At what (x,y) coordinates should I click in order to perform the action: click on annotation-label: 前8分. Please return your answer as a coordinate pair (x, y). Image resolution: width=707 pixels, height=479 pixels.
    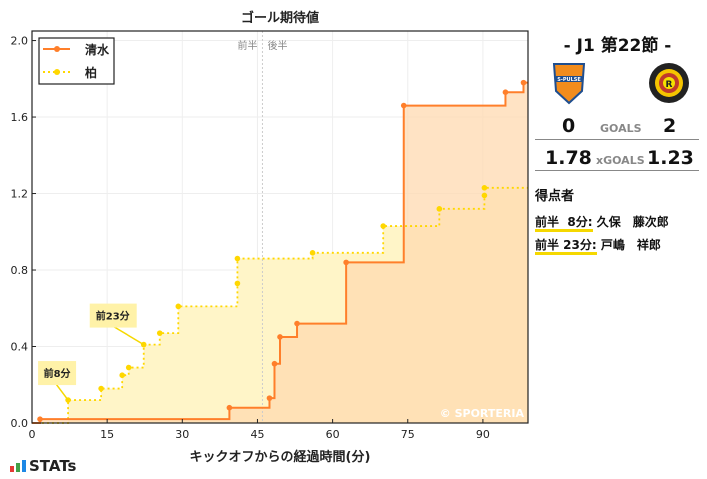
    Looking at the image, I should click on (57, 373).